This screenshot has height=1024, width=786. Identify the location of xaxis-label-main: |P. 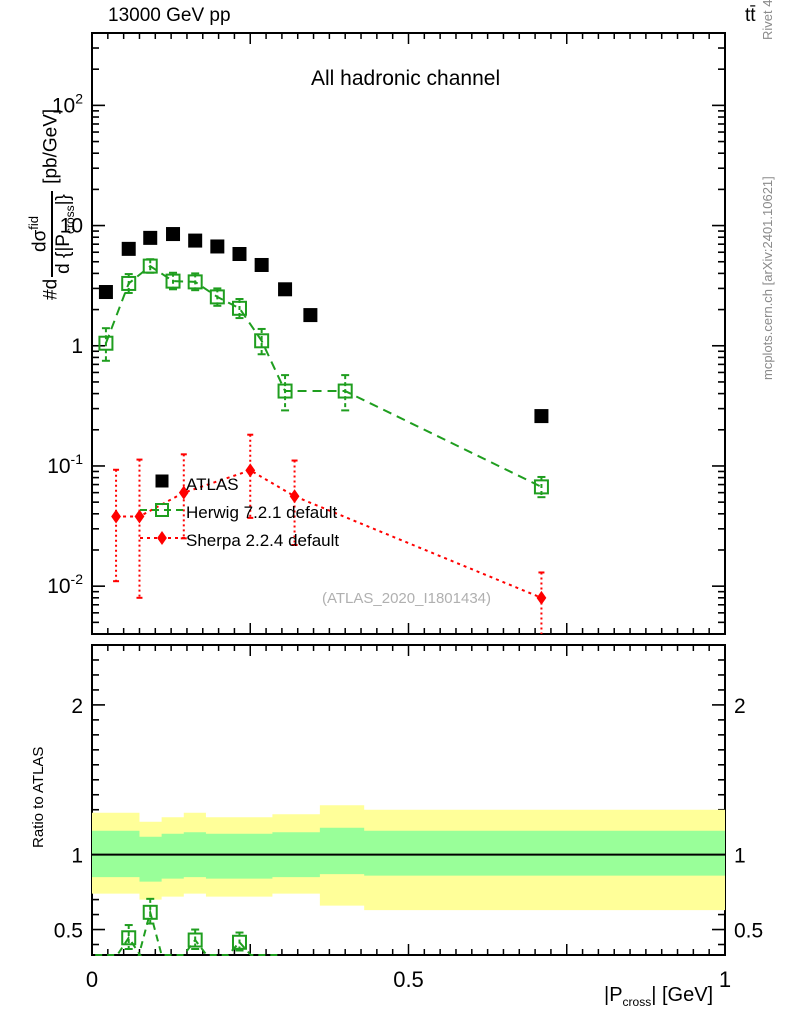
(613, 995).